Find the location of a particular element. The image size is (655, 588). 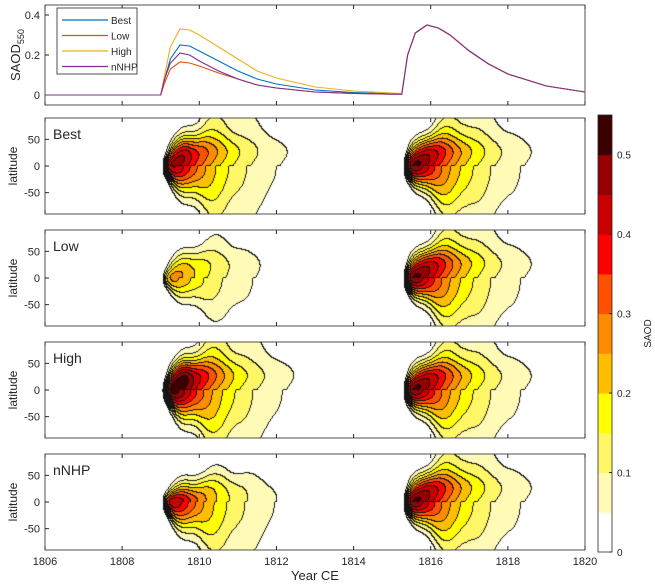

colorbar-box is located at coordinates (605, 333).